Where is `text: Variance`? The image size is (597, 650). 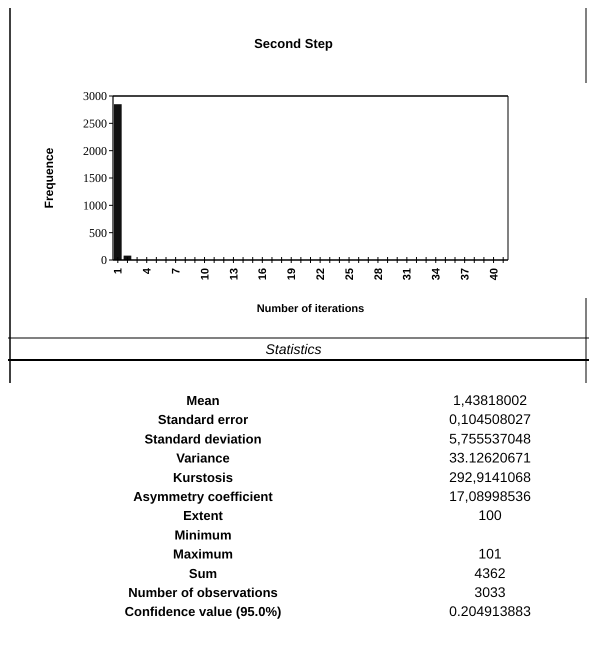 text: Variance is located at coordinates (203, 458).